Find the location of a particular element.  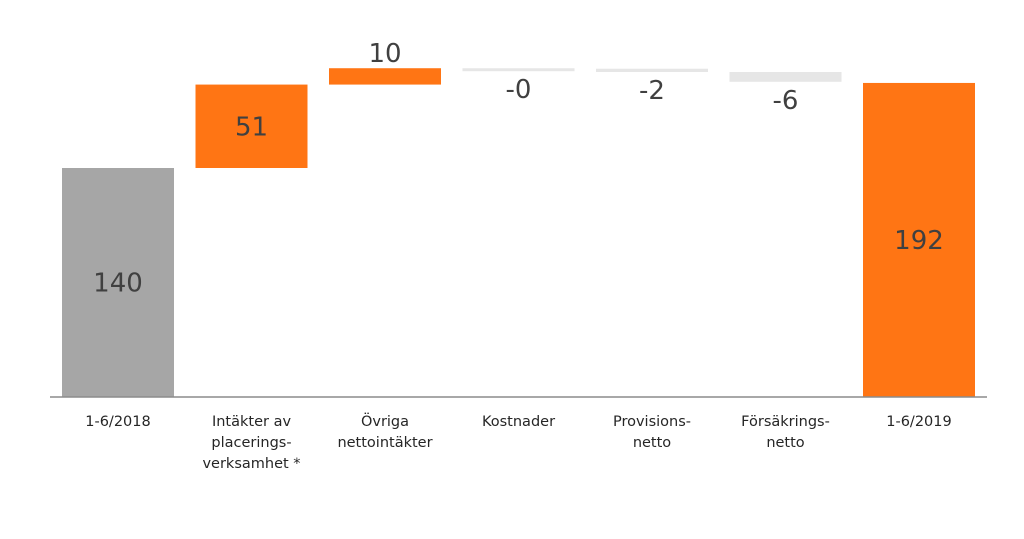

value-label-2: 10 is located at coordinates (384, 54).